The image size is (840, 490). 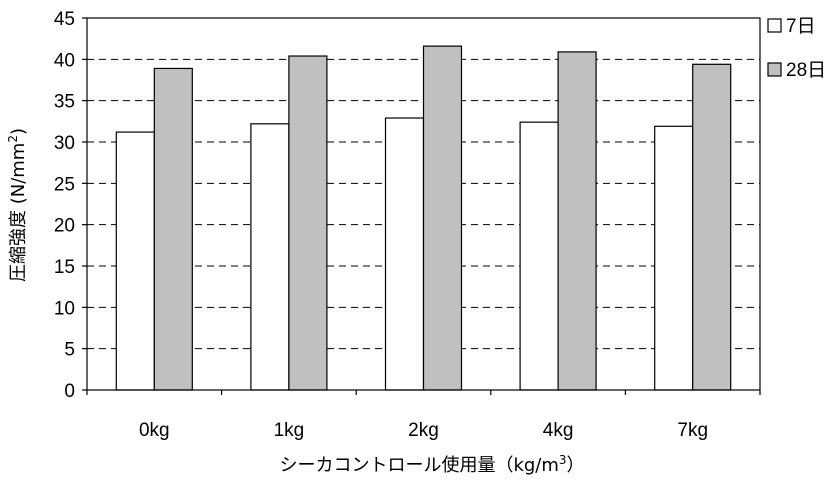 I want to click on bar-series1-2kg, so click(x=404, y=254).